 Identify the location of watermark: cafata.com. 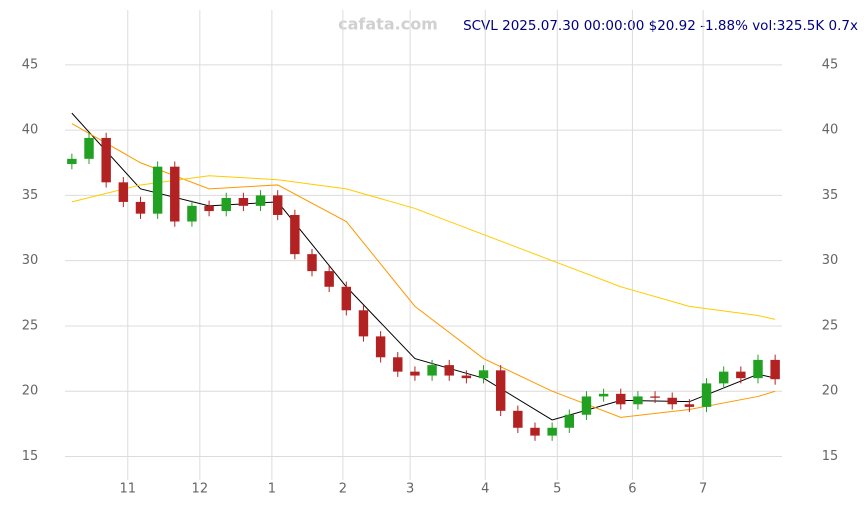
(388, 24).